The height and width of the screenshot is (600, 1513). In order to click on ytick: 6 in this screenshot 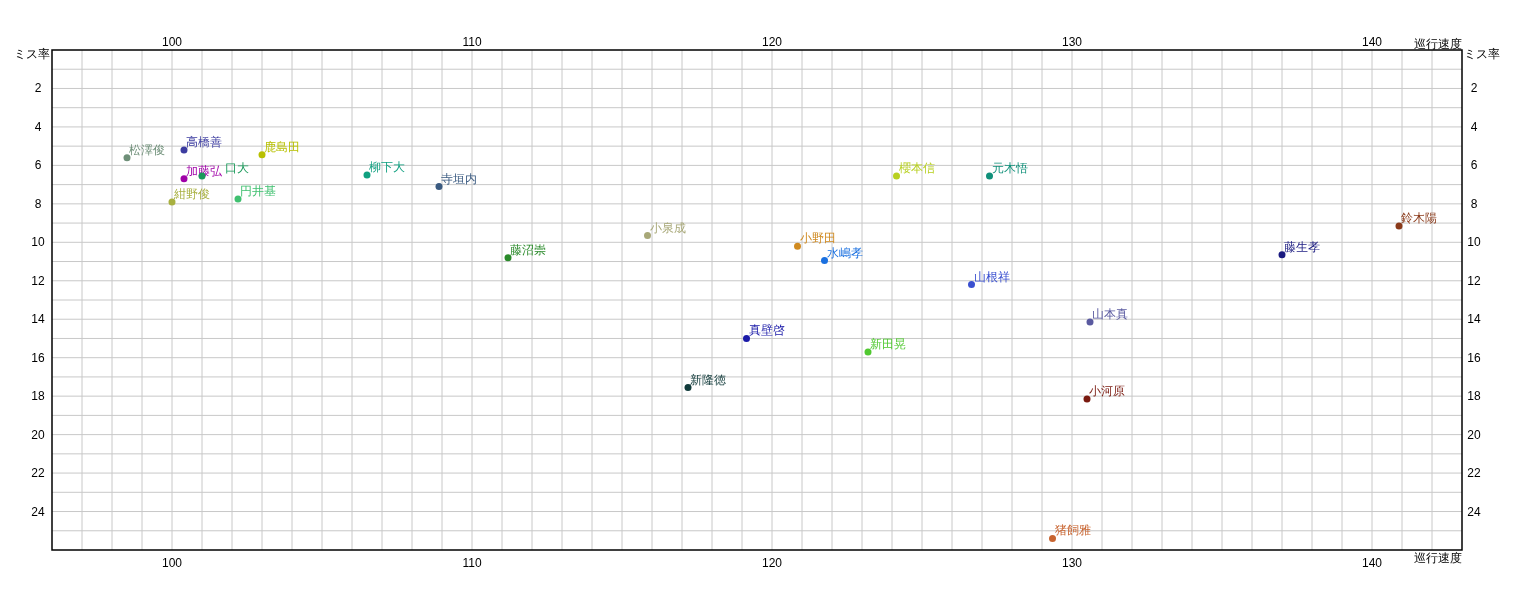, I will do `click(38, 165)`.